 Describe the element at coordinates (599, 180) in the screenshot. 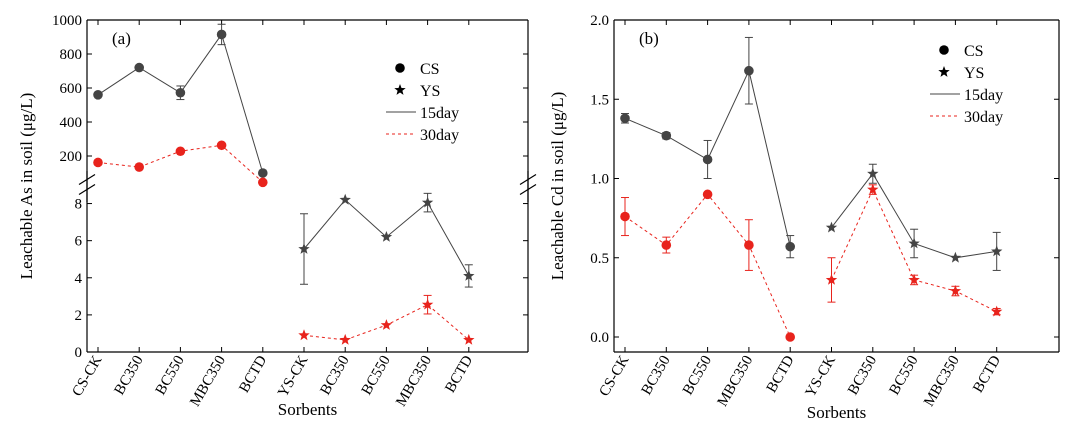

I see `y-tick-label: 1.0` at that location.